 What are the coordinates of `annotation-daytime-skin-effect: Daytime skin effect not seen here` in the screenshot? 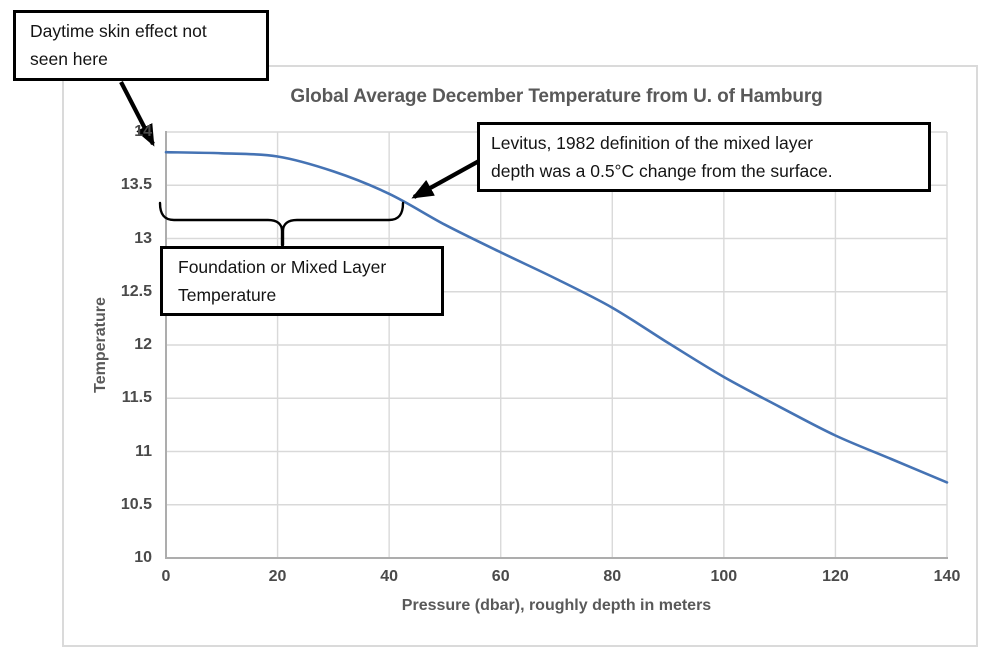 It's located at (141, 45).